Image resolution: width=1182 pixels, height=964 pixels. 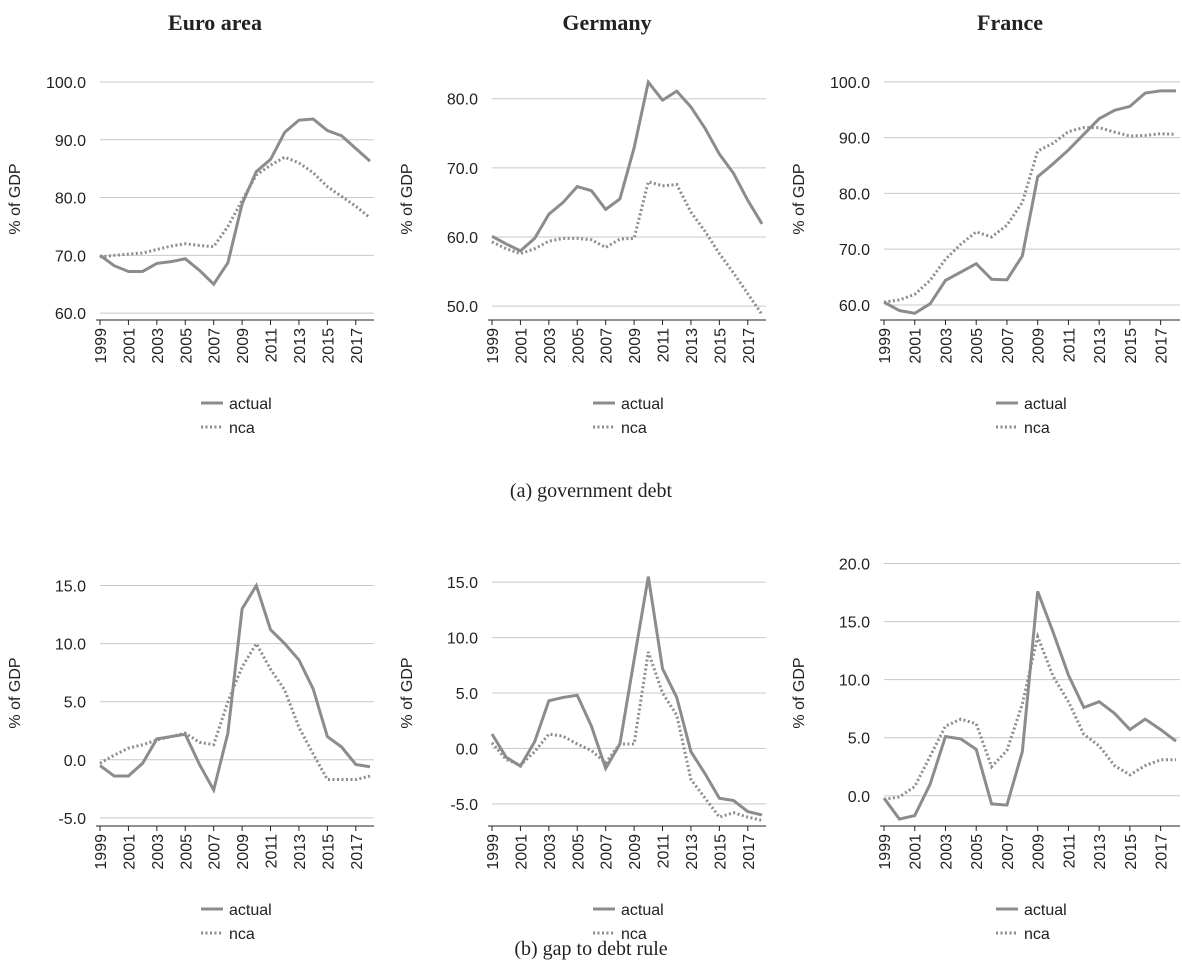 What do you see at coordinates (854, 564) in the screenshot?
I see `y-tick-label: 20.0` at bounding box center [854, 564].